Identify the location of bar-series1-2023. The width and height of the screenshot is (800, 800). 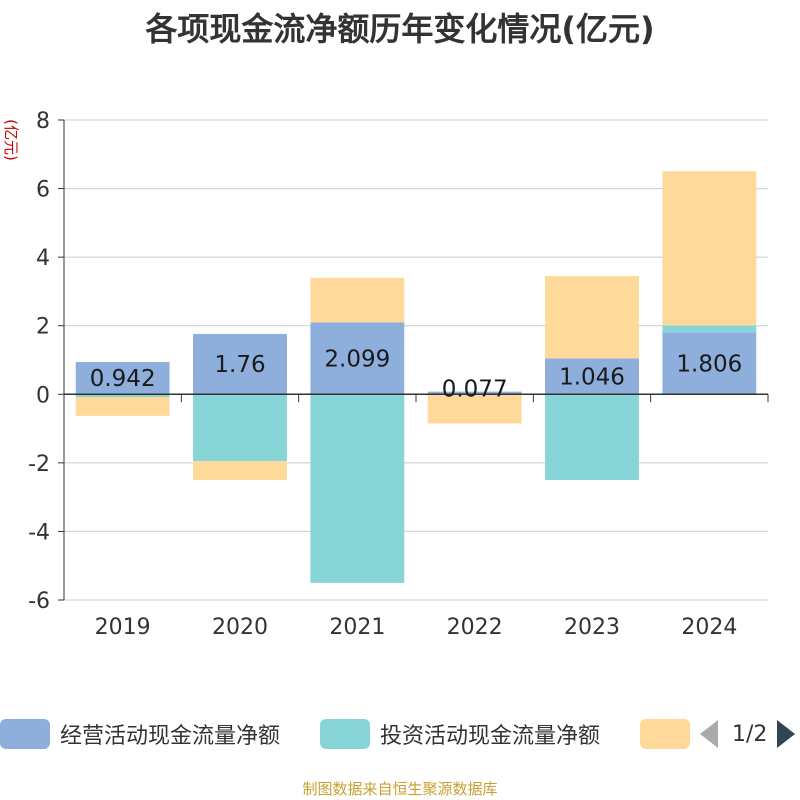
(592, 376).